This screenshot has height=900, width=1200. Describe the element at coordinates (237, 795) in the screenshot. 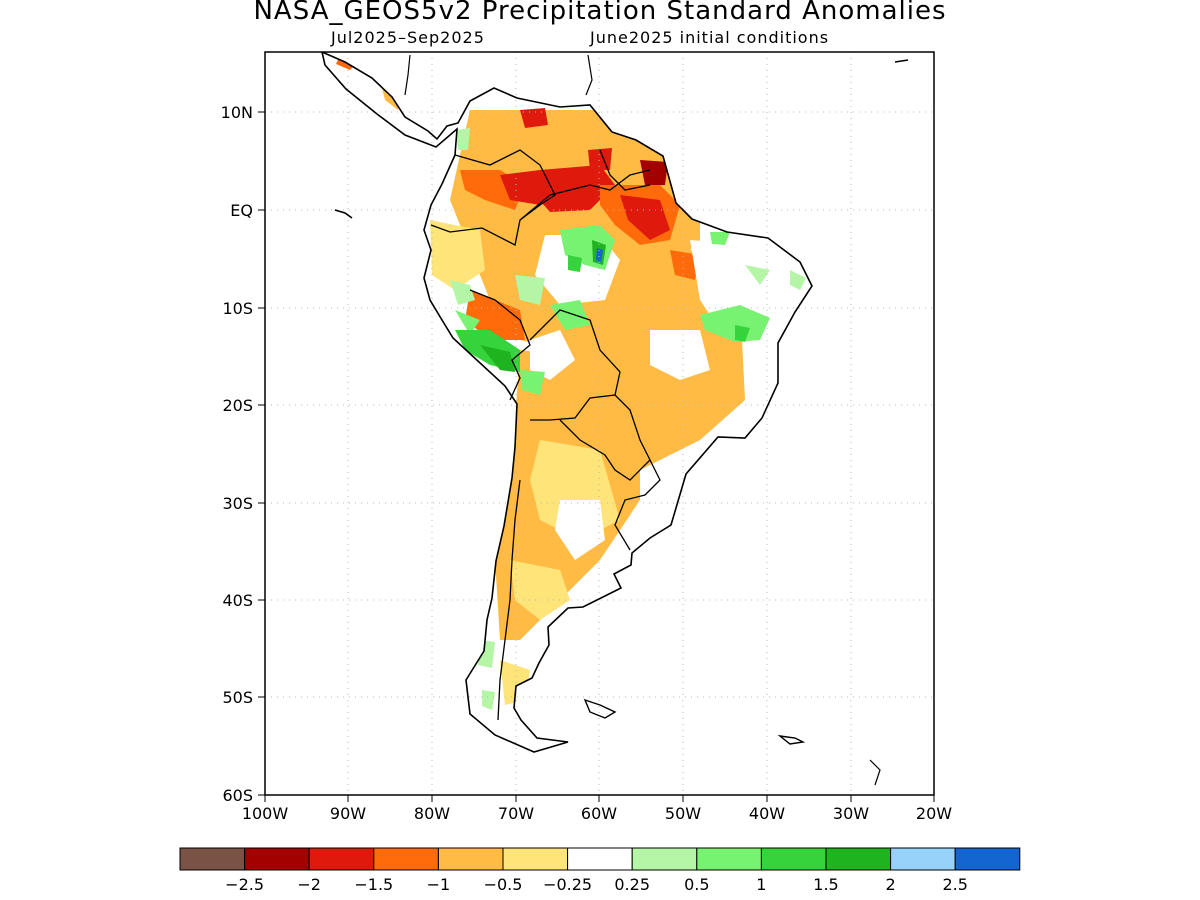

I see `lat-label-60s: 60S` at that location.